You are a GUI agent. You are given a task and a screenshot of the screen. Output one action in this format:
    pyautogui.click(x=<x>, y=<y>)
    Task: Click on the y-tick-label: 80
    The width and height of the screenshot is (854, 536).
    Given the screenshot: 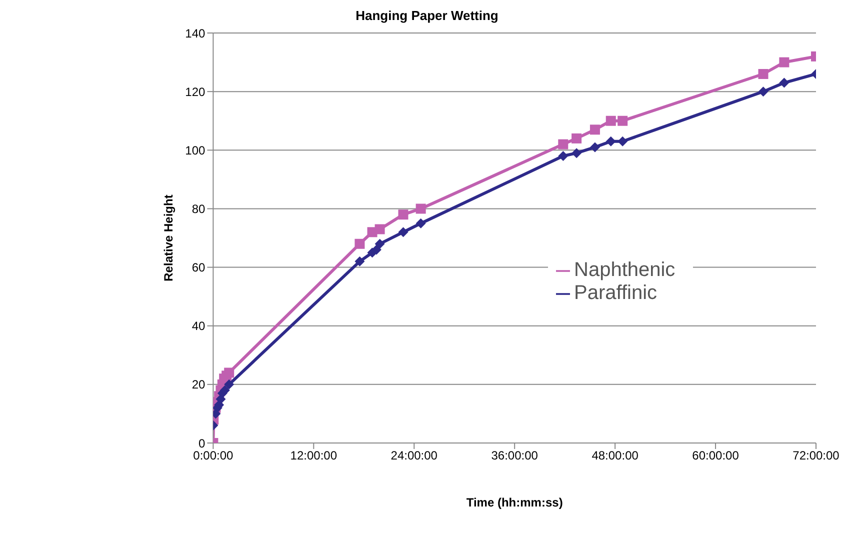 What is the action you would take?
    pyautogui.click(x=199, y=209)
    